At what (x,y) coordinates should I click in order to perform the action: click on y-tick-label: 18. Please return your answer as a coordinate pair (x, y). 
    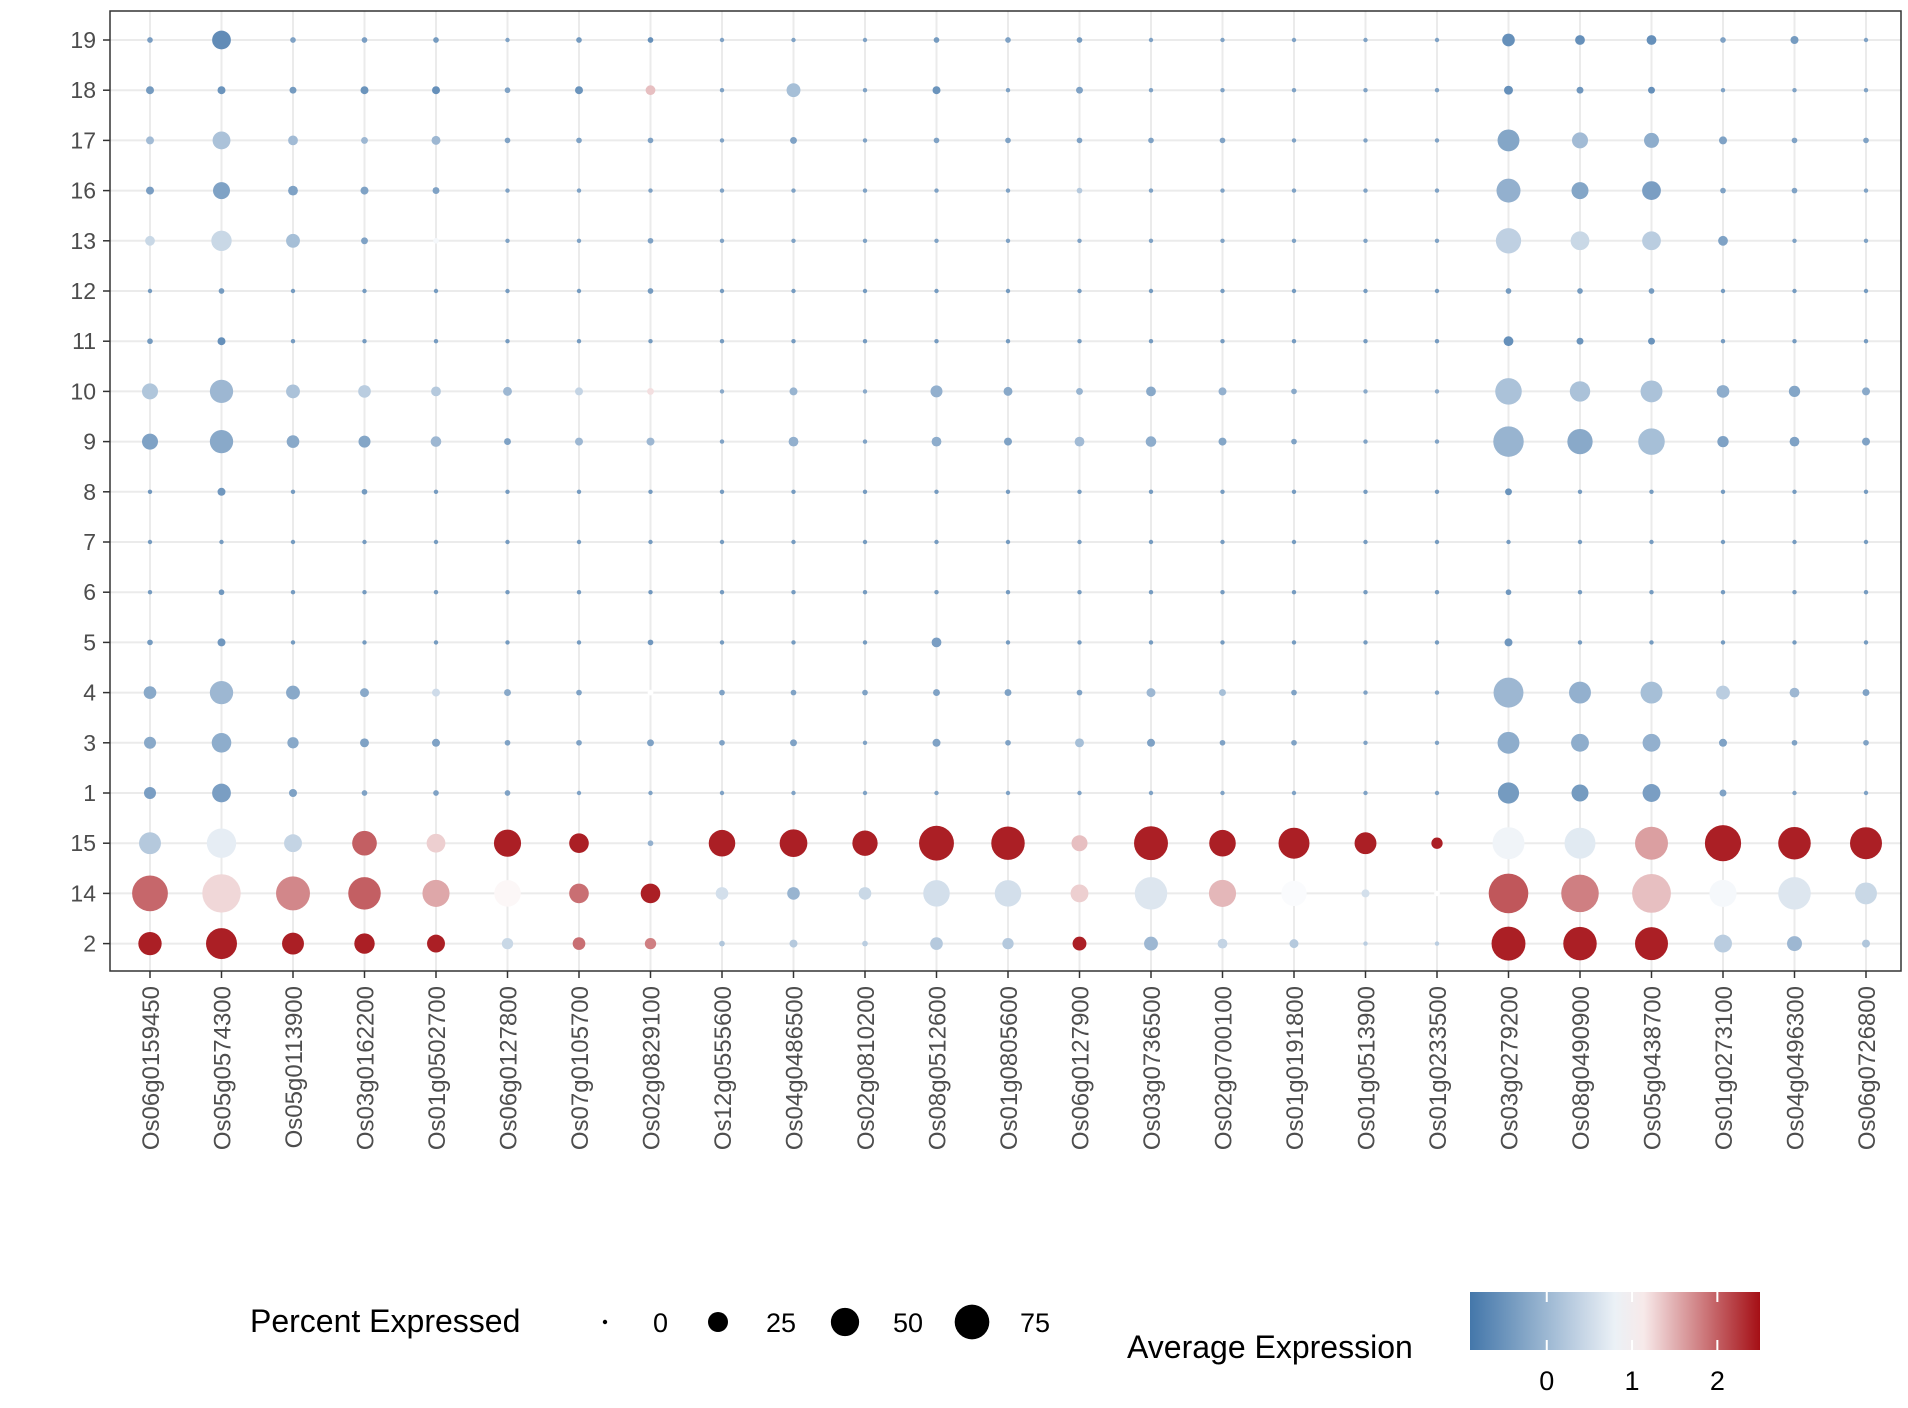
    Looking at the image, I should click on (83, 90).